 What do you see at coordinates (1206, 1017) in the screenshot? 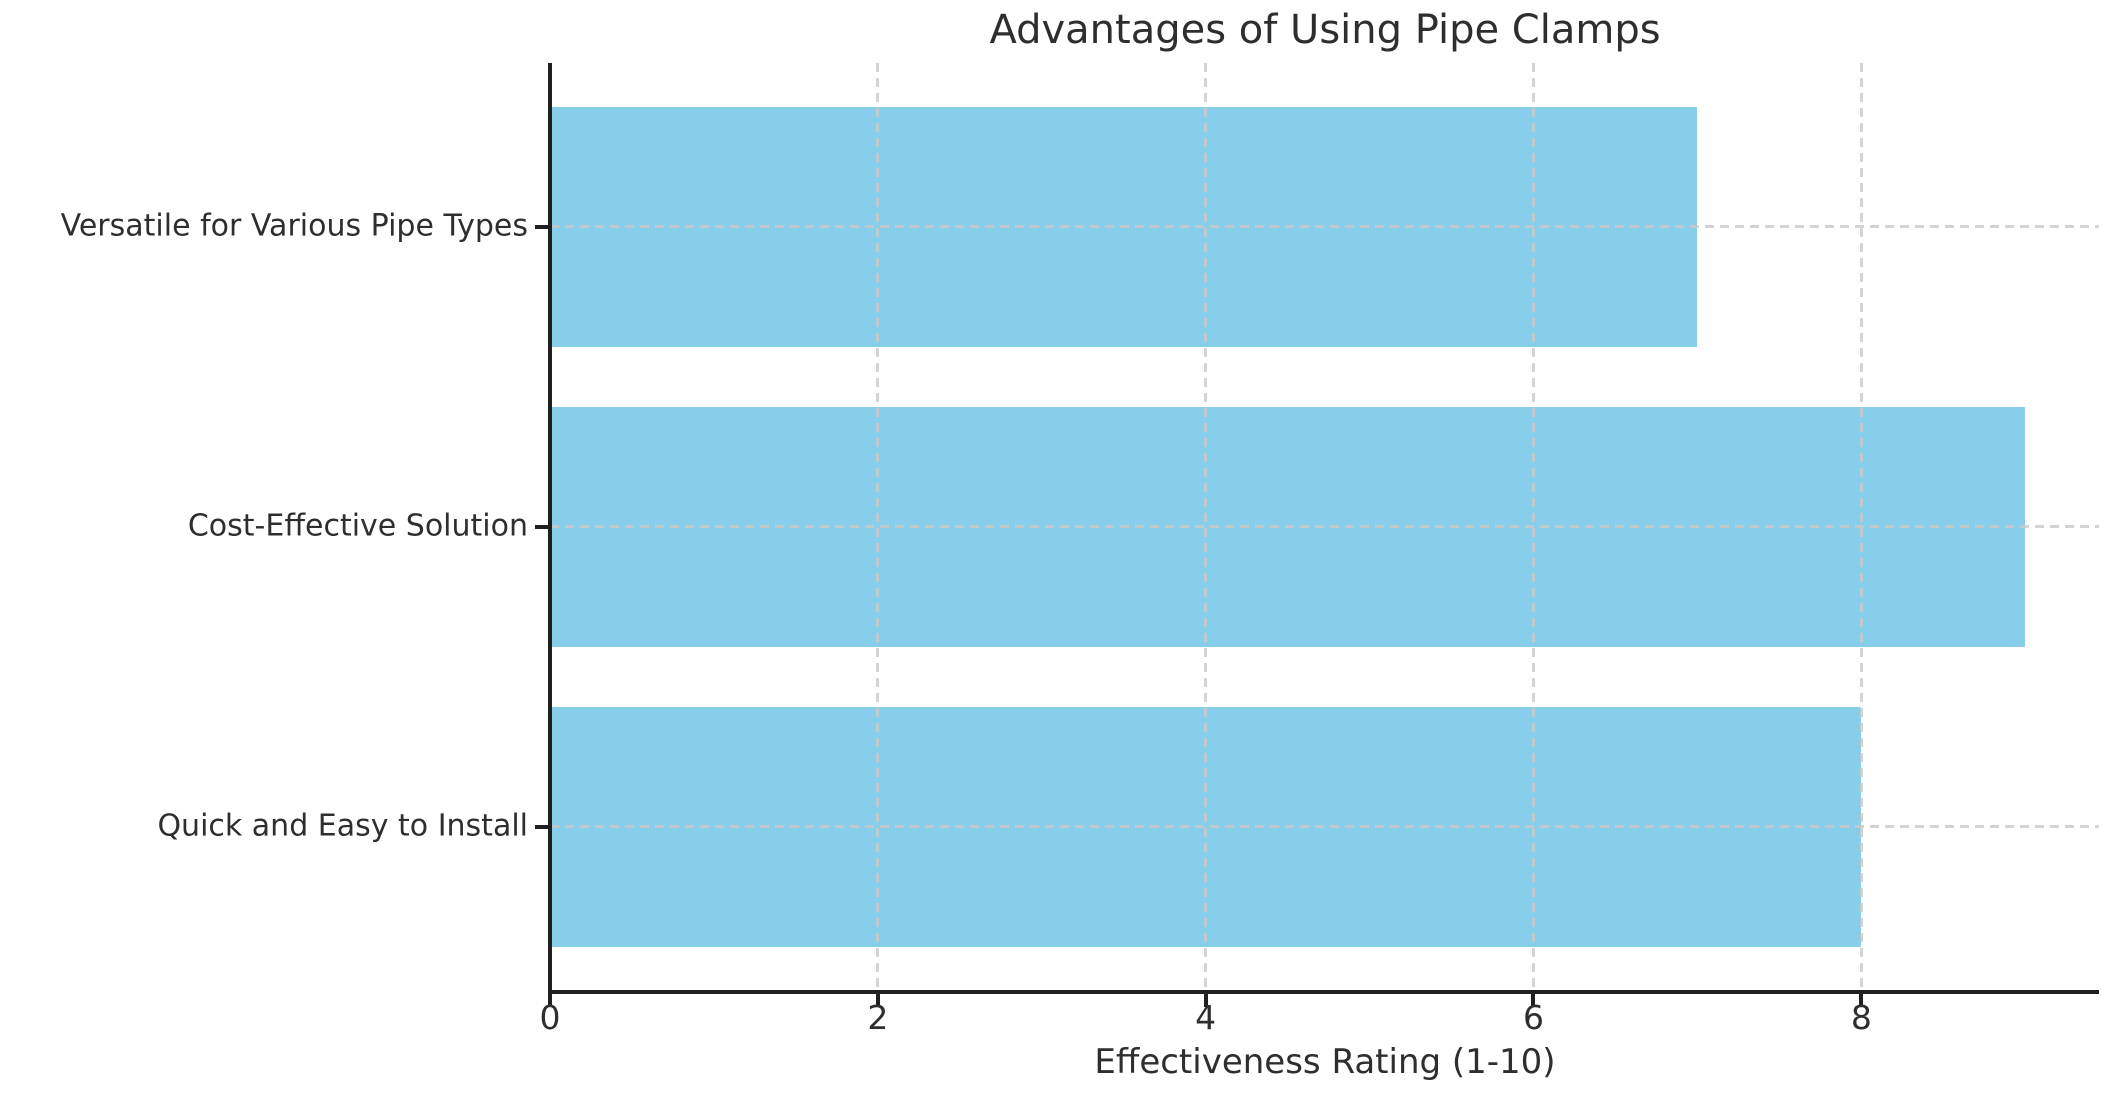
I see `x-tick-label: 4` at bounding box center [1206, 1017].